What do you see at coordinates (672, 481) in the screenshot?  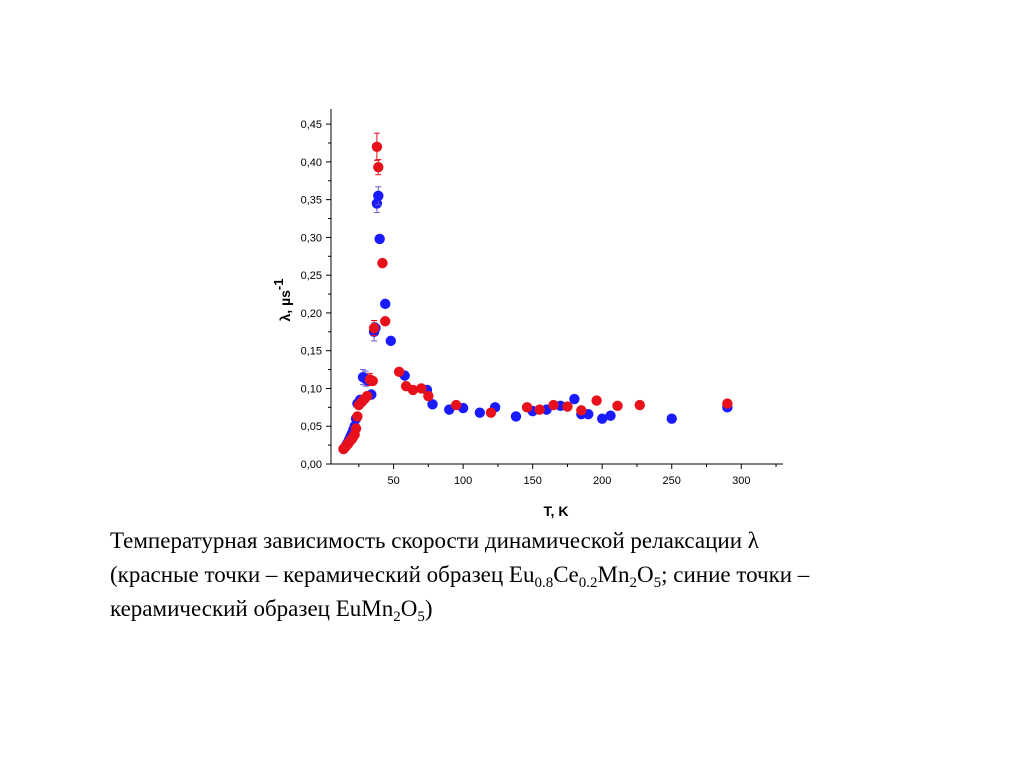 I see `x-tick-label: 250` at bounding box center [672, 481].